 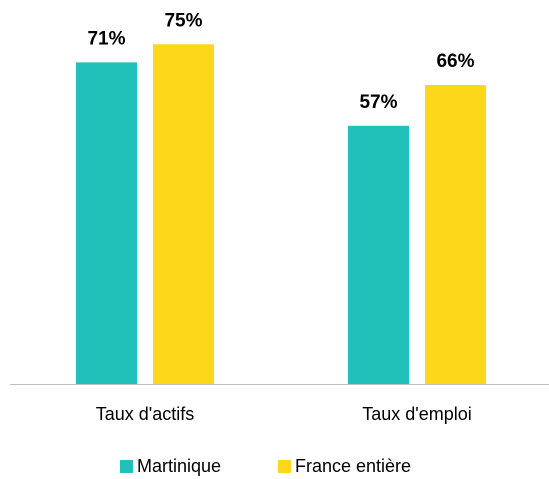 I want to click on x-tick-label: Taux d'actifs, so click(x=145, y=414).